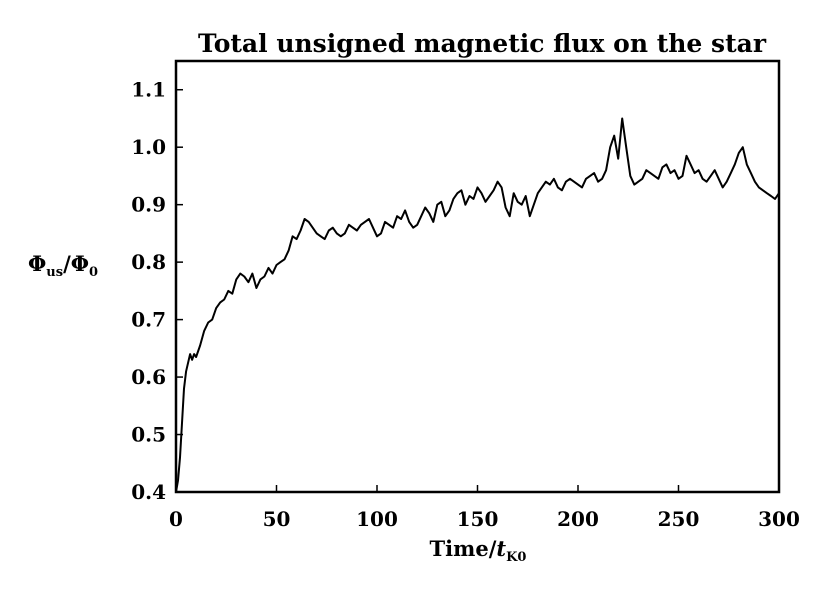 The height and width of the screenshot is (593, 830). What do you see at coordinates (679, 519) in the screenshot?
I see `x-tick-label: 250` at bounding box center [679, 519].